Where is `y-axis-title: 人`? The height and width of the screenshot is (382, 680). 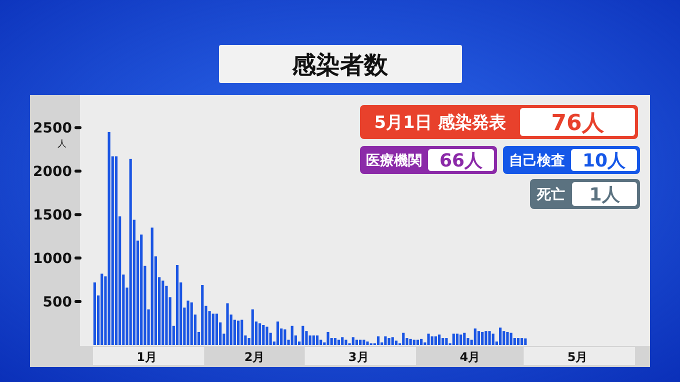
y-axis-title: 人 is located at coordinates (62, 144).